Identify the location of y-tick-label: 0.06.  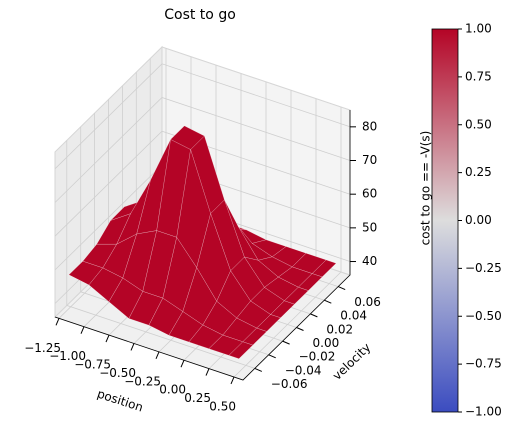
(367, 302).